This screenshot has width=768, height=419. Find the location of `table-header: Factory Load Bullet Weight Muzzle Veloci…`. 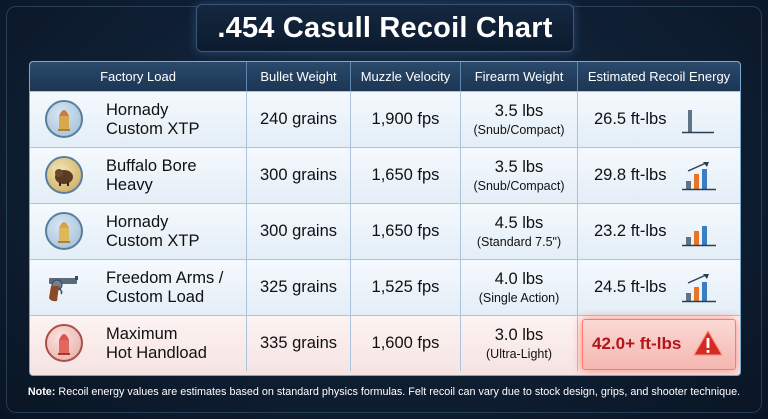

table-header: Factory Load Bullet Weight Muzzle Veloci… is located at coordinates (385, 76).